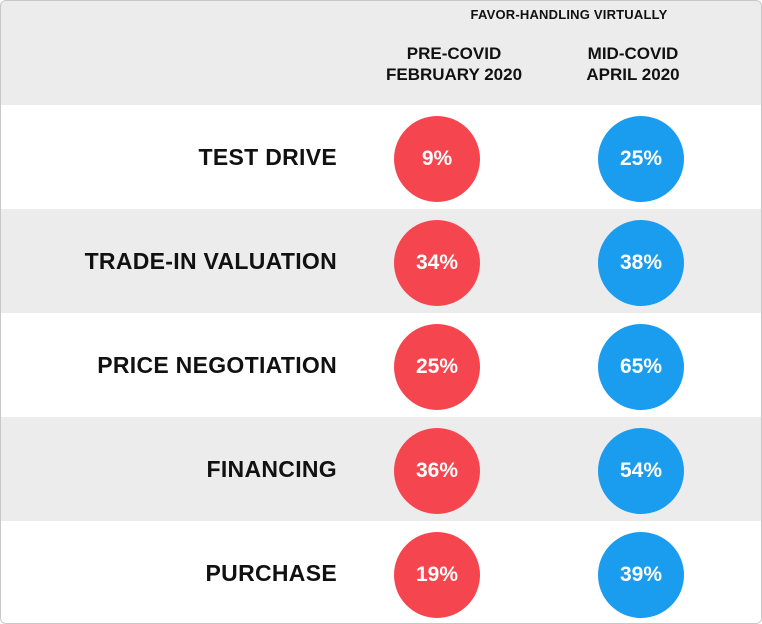 The width and height of the screenshot is (762, 624). I want to click on row-label: PURCHASE, so click(271, 572).